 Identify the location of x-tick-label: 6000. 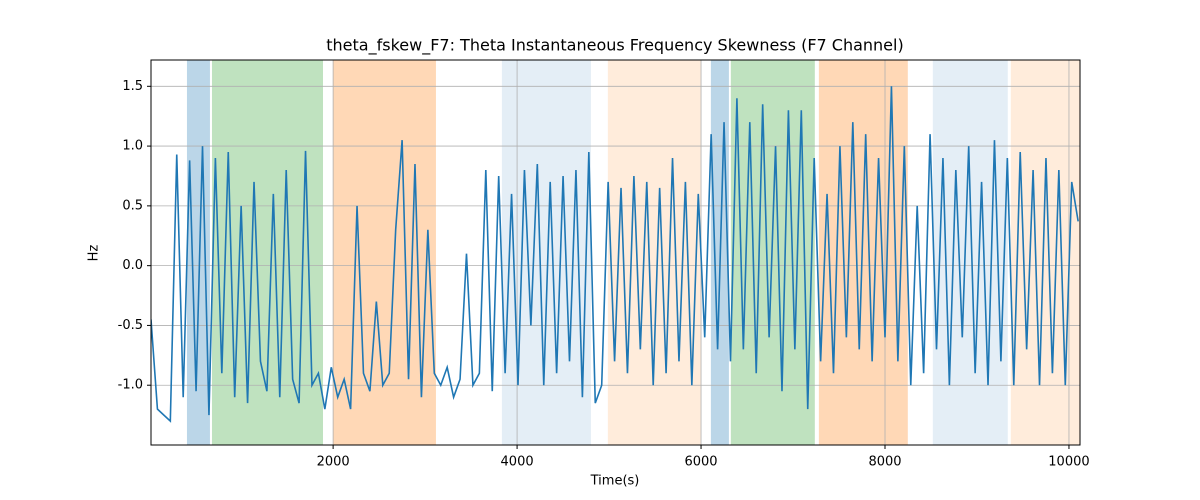
(700, 462).